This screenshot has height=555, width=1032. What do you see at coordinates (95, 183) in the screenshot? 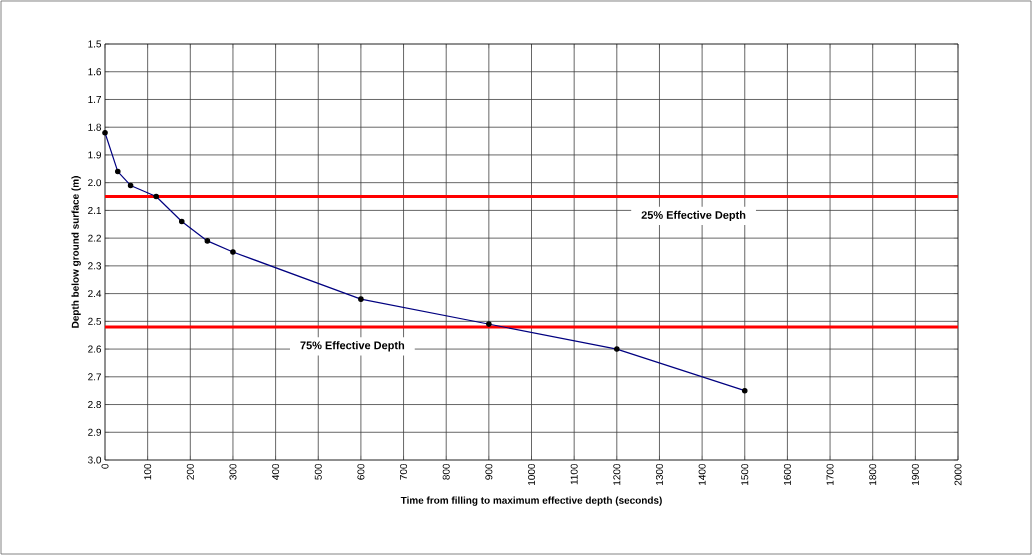
I see `y-tick-label: 2.0` at bounding box center [95, 183].